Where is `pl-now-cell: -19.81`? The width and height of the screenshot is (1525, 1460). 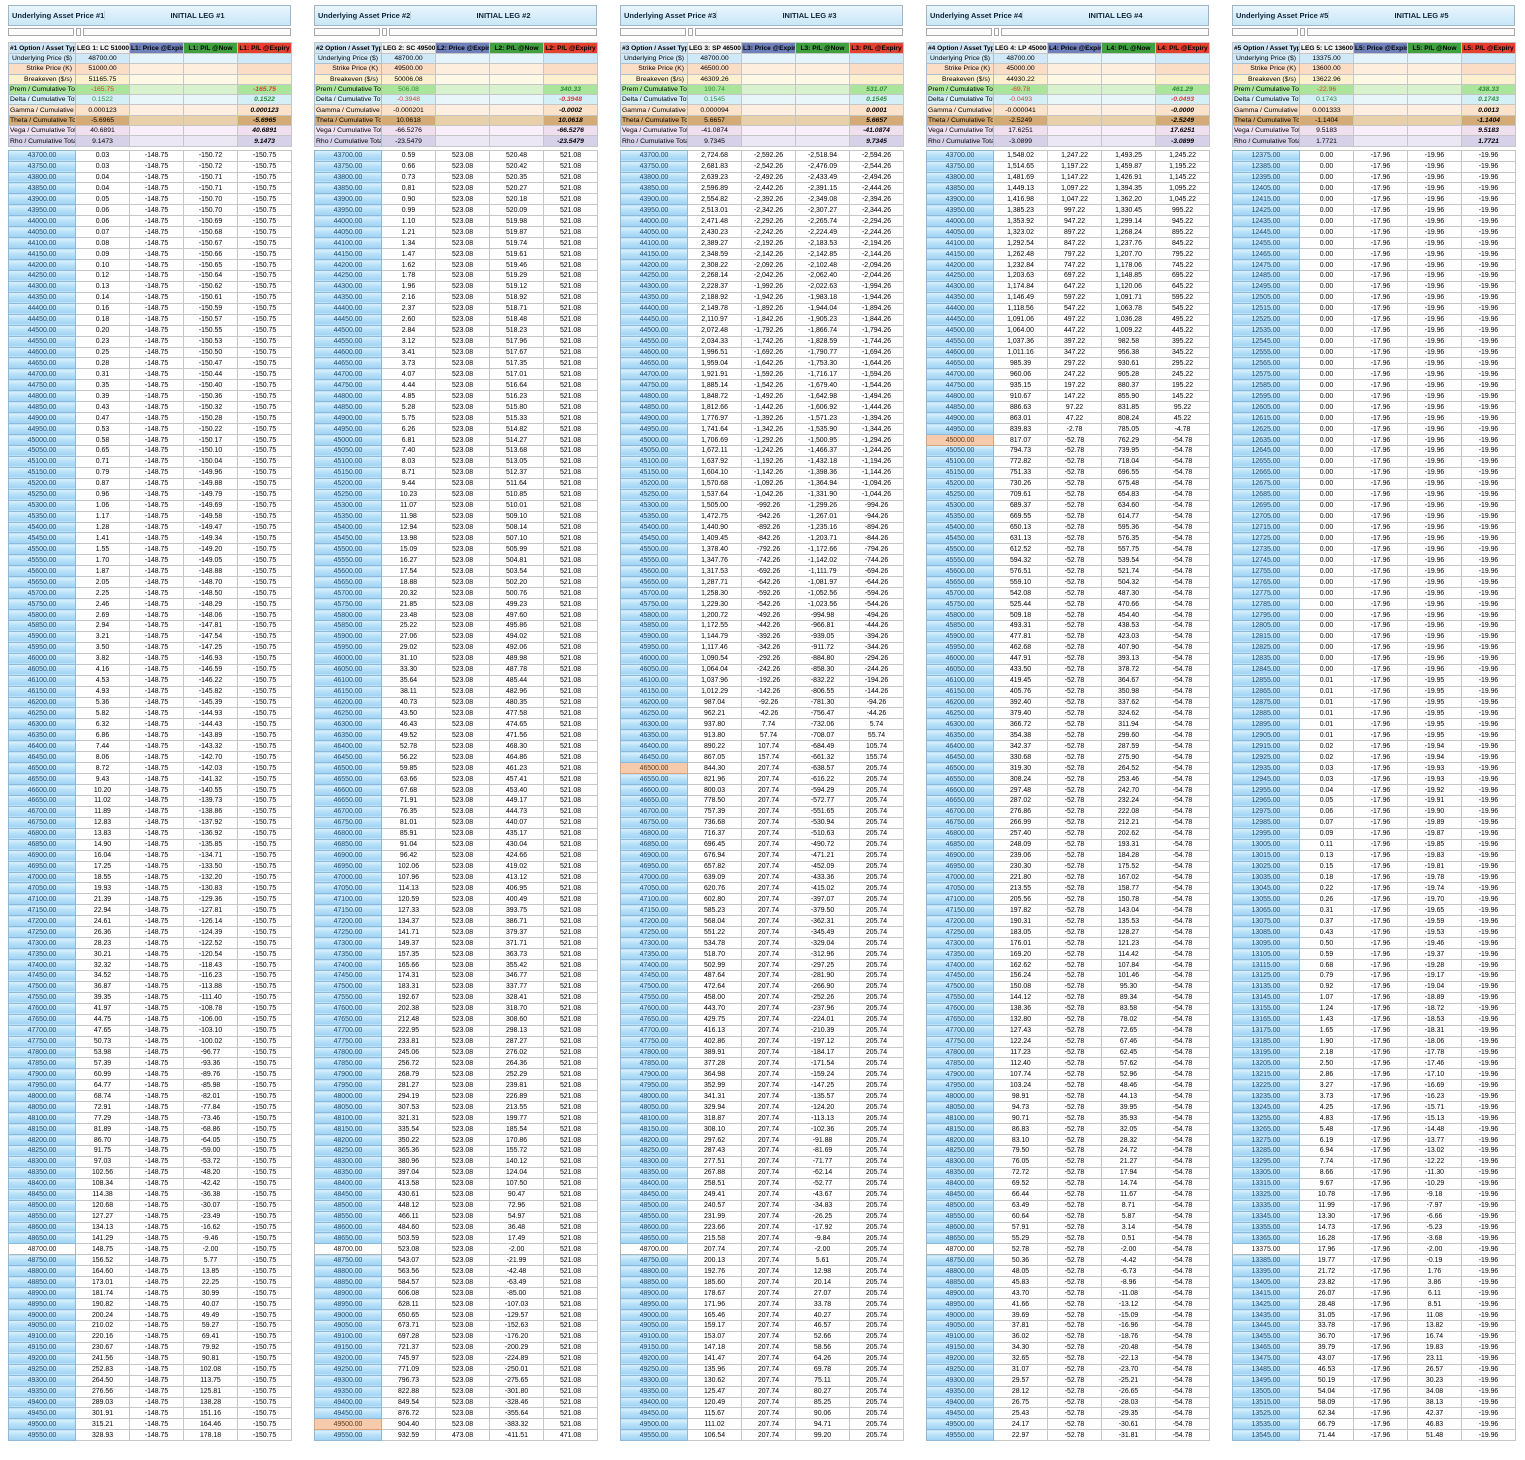 pl-now-cell: -19.81 is located at coordinates (1434, 866).